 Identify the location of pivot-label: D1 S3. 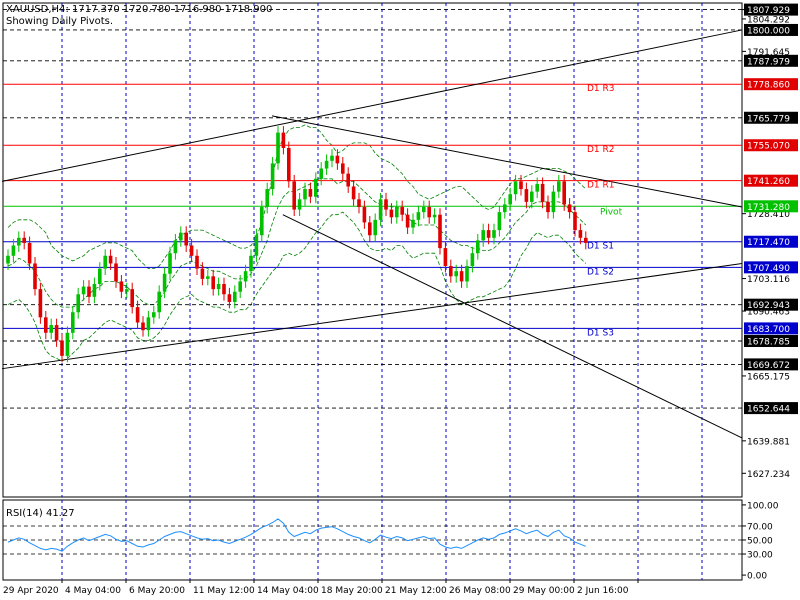
(600, 333).